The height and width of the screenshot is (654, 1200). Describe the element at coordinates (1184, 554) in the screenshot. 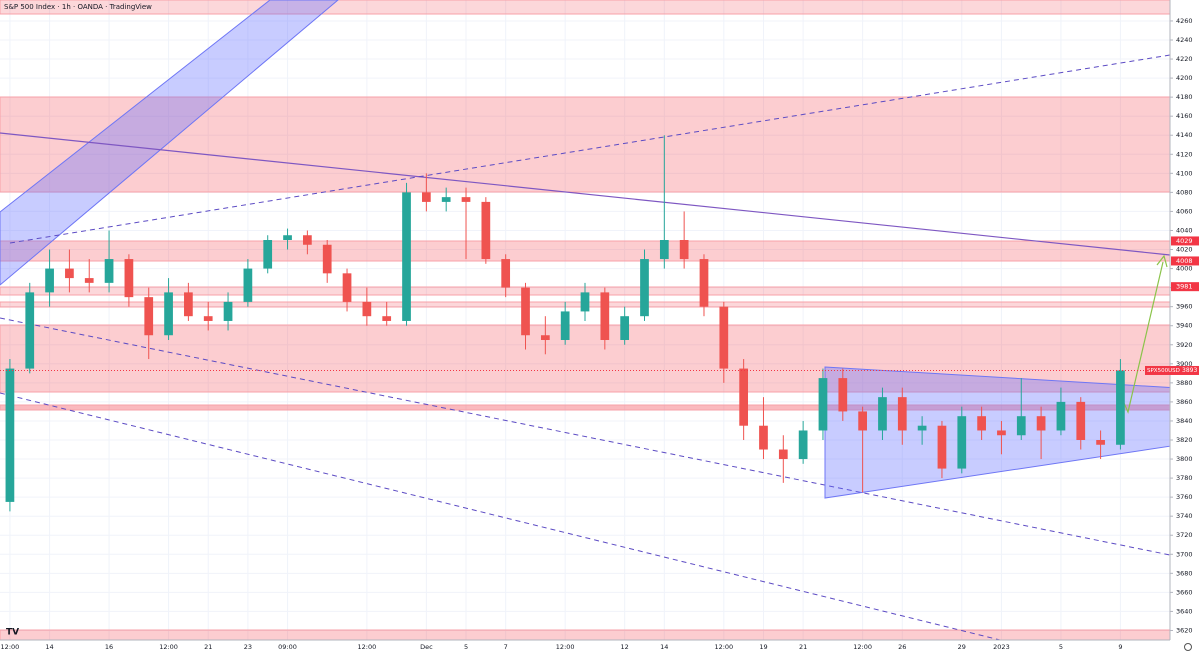

I see `y-tick-label: 3700` at that location.